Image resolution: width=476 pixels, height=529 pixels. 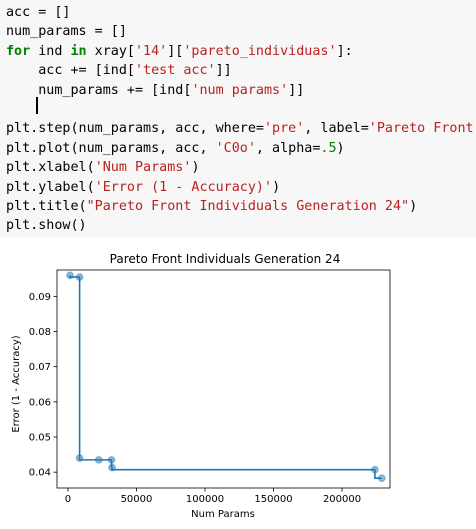 What do you see at coordinates (78, 51) in the screenshot?
I see `code-token: in` at bounding box center [78, 51].